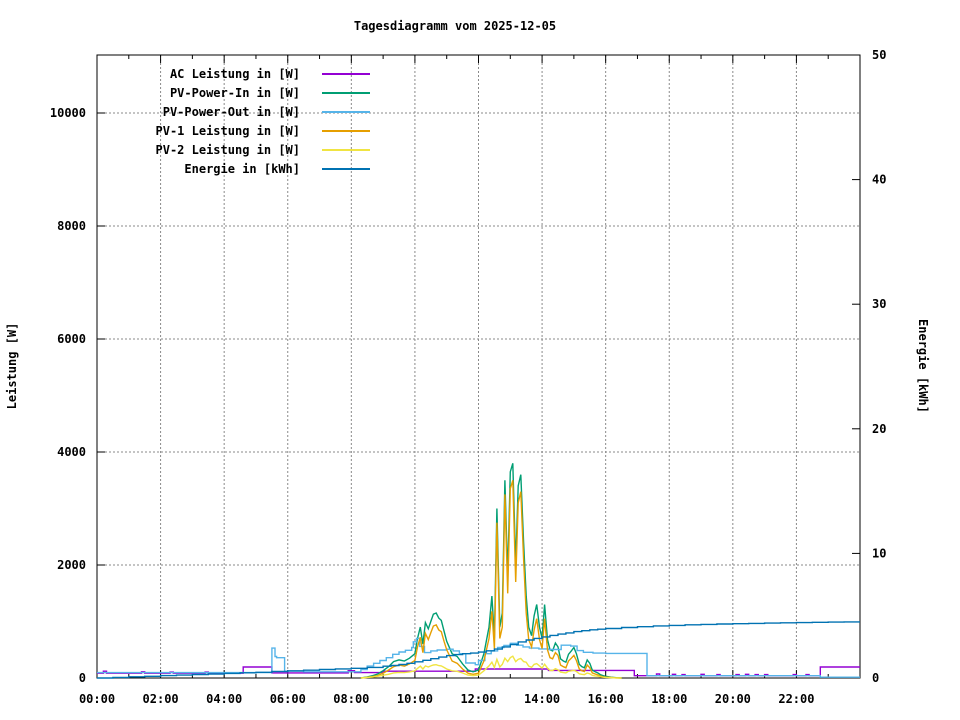 The image size is (960, 720). I want to click on y1-tick-label: 6000, so click(71, 339).